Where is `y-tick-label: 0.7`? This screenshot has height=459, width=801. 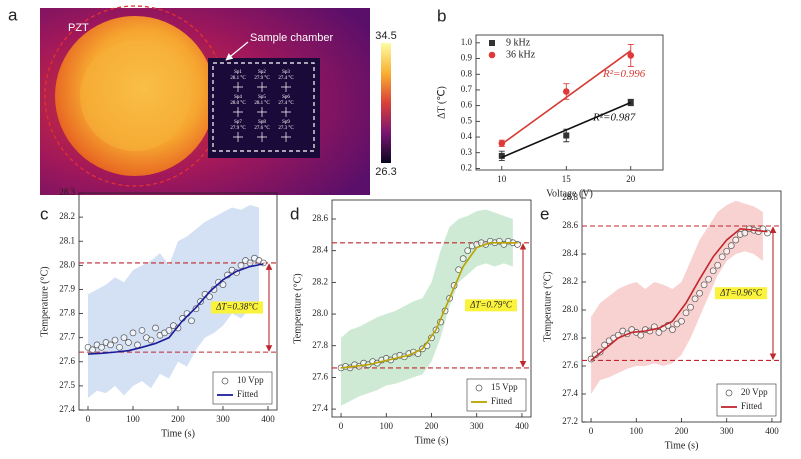 y-tick-label: 0.7 is located at coordinates (467, 89).